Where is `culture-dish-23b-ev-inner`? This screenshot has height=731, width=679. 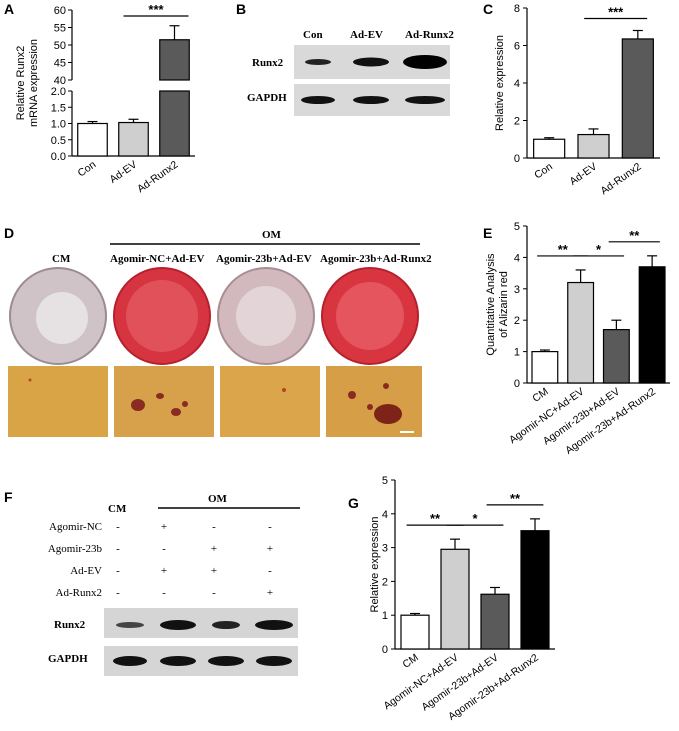 culture-dish-23b-ev-inner is located at coordinates (266, 316).